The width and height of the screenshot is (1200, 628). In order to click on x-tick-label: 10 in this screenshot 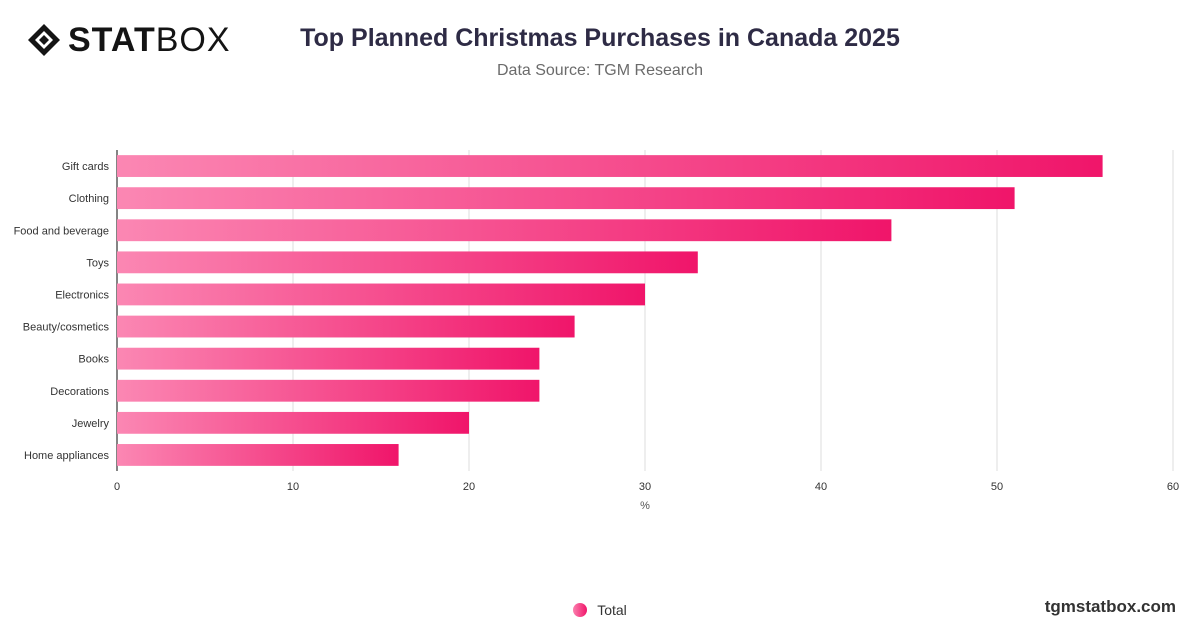, I will do `click(293, 487)`.